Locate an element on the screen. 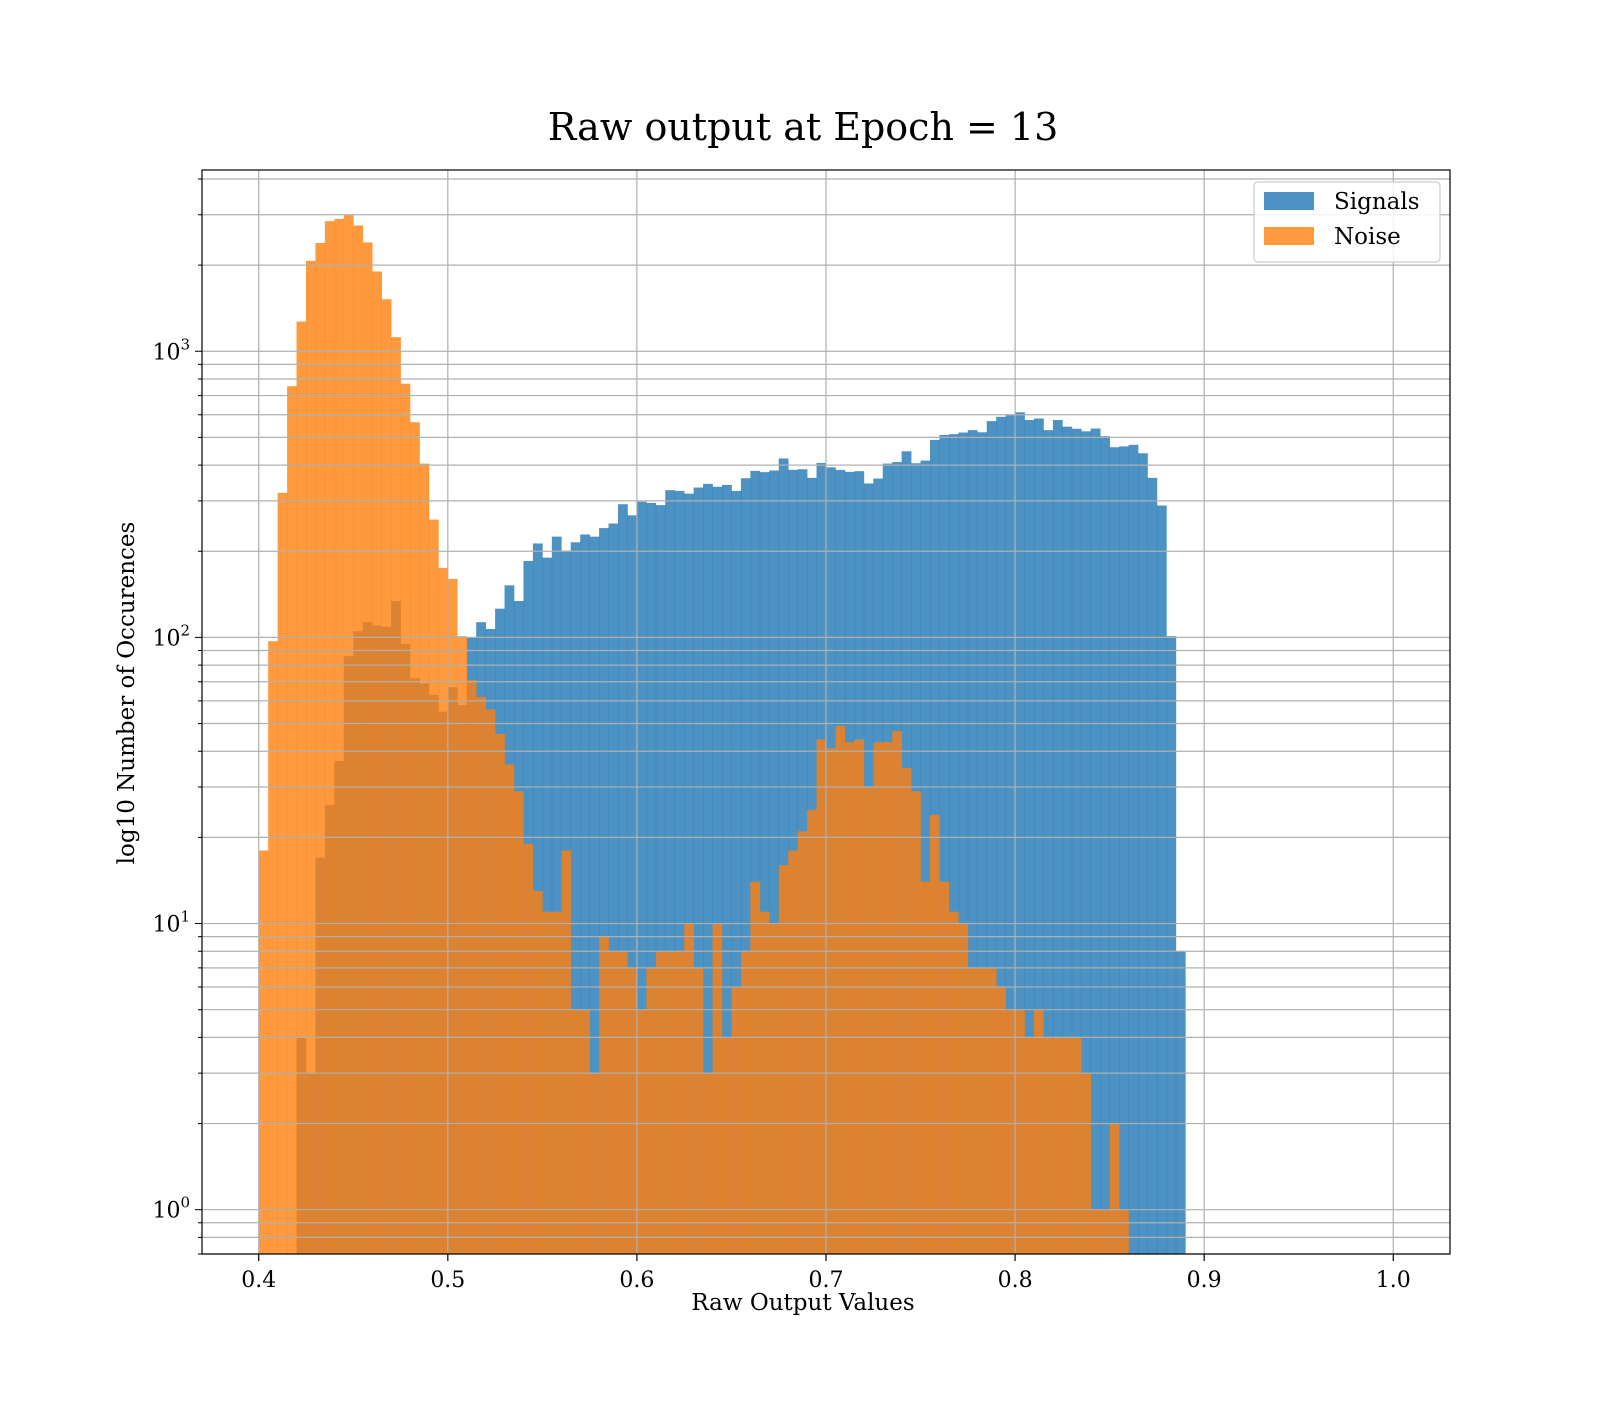 This screenshot has width=1600, height=1405. x-tick-label: 0.5 is located at coordinates (447, 1280).